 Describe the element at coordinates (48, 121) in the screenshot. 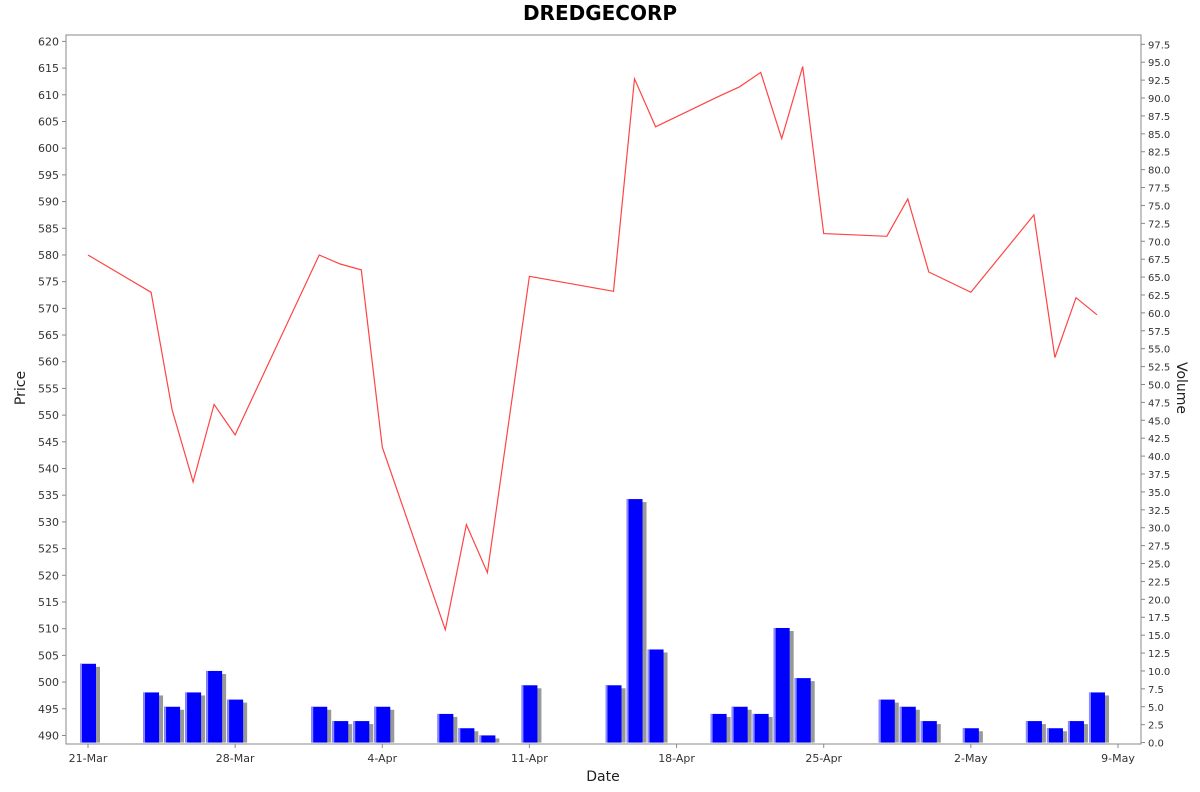

I see `y-tick-label: 605` at that location.